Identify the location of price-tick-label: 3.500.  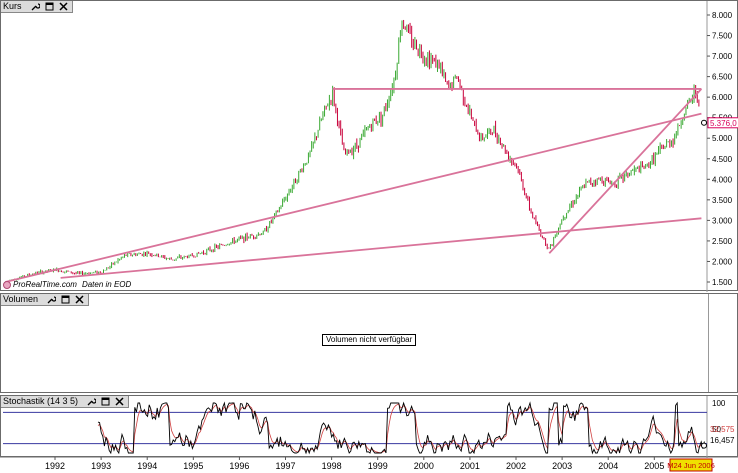
(722, 200).